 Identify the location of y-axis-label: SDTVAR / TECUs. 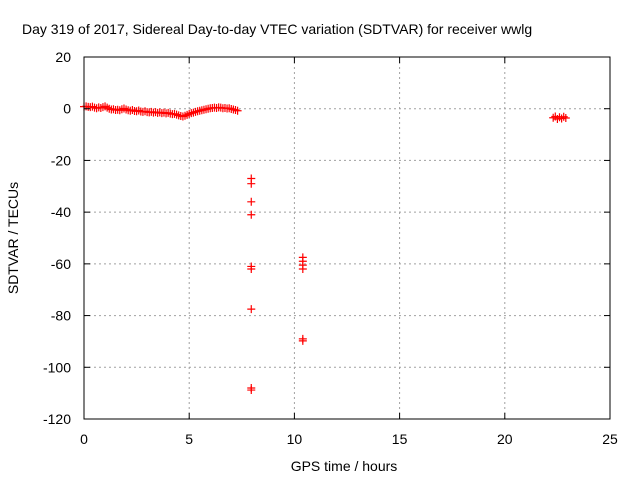
(13, 238).